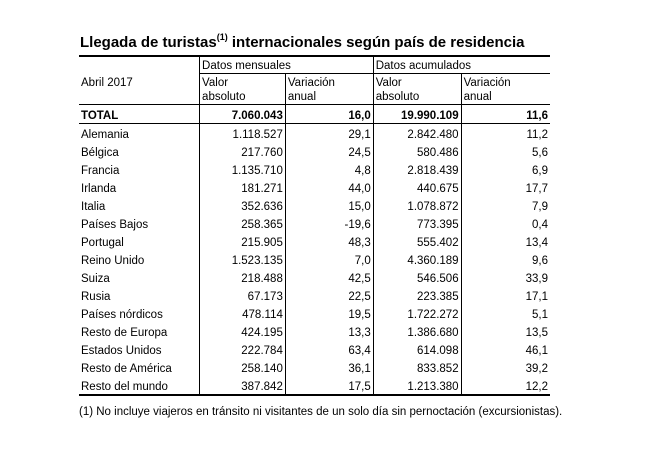 The width and height of the screenshot is (665, 450). I want to click on table-cell: 48,3, so click(329, 241).